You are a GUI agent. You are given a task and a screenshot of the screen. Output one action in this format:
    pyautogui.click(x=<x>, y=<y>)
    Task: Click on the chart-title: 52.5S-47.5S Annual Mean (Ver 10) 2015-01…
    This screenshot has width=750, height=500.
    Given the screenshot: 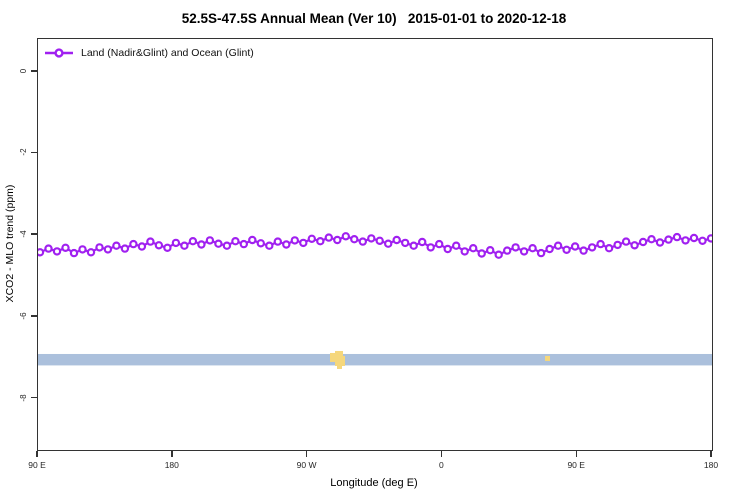 What is the action you would take?
    pyautogui.click(x=374, y=18)
    